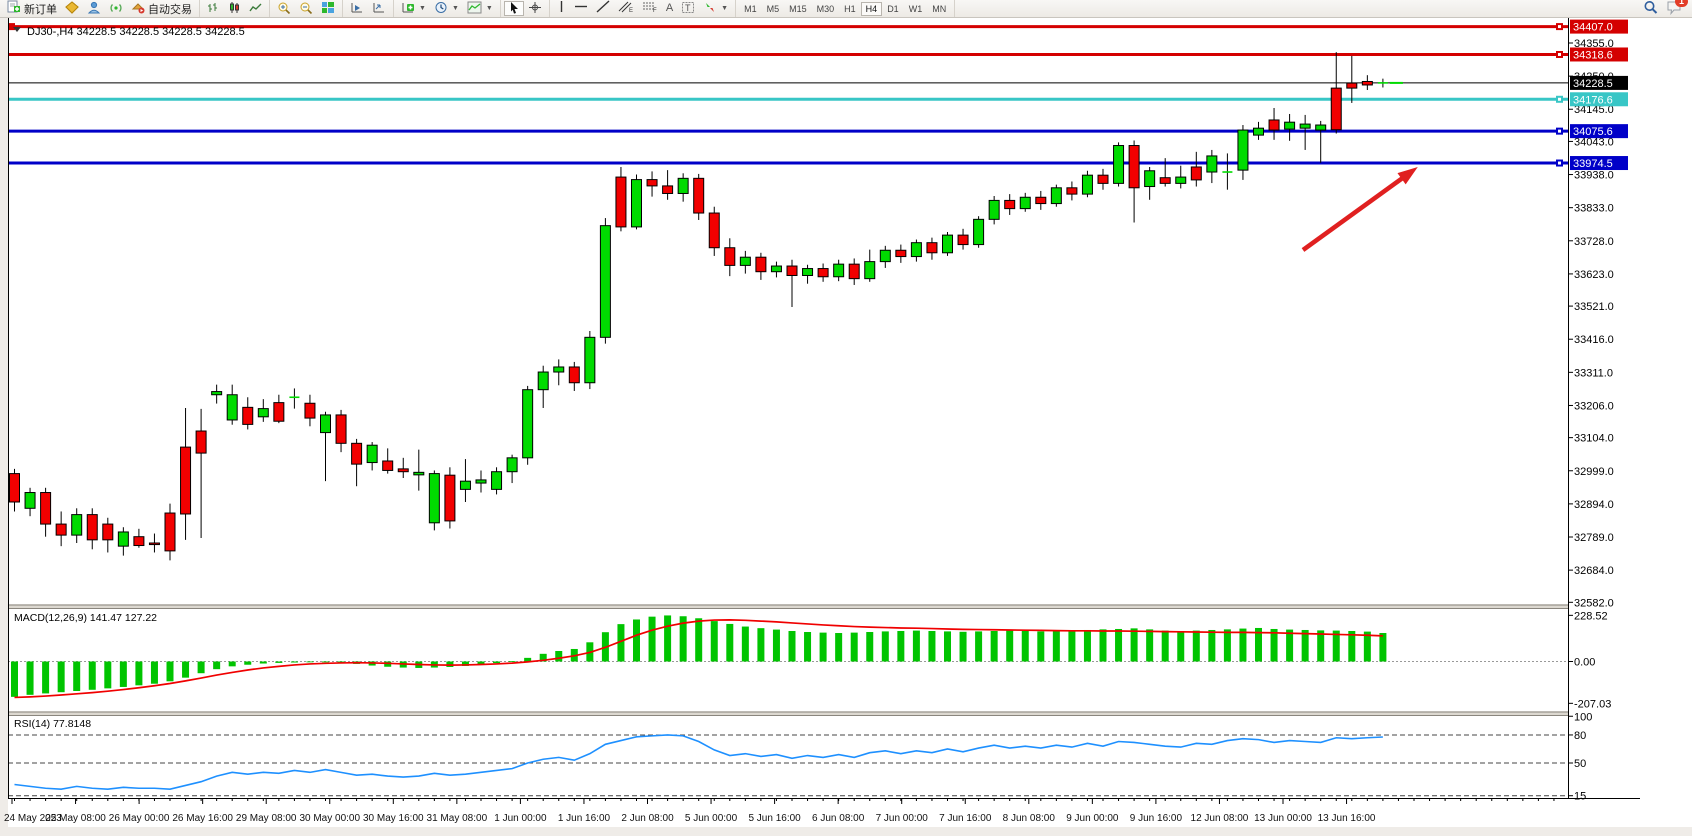  I want to click on text-label-tool-button: T, so click(688, 8).